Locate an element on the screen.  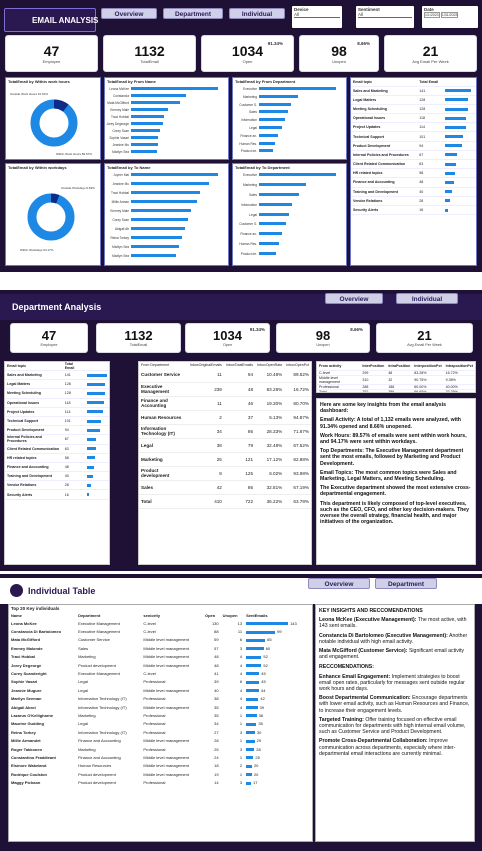
date-to: 1/31/2023 is located at coordinates (449, 15).